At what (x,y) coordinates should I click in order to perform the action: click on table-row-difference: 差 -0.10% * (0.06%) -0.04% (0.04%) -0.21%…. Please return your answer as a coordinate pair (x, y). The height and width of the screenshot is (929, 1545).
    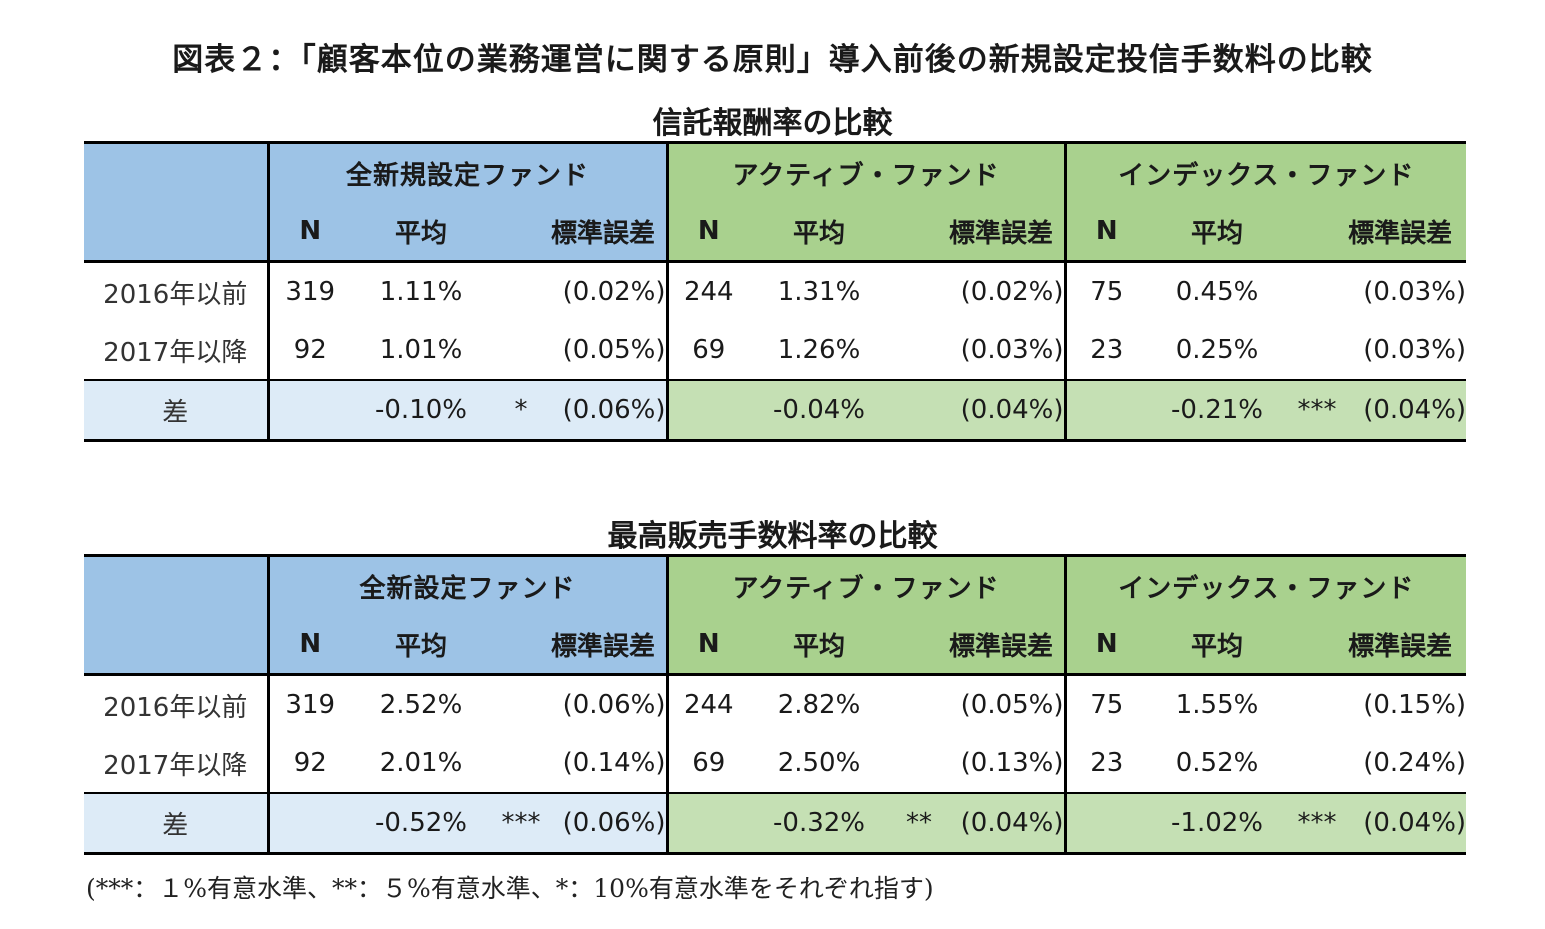
    Looking at the image, I should click on (775, 410).